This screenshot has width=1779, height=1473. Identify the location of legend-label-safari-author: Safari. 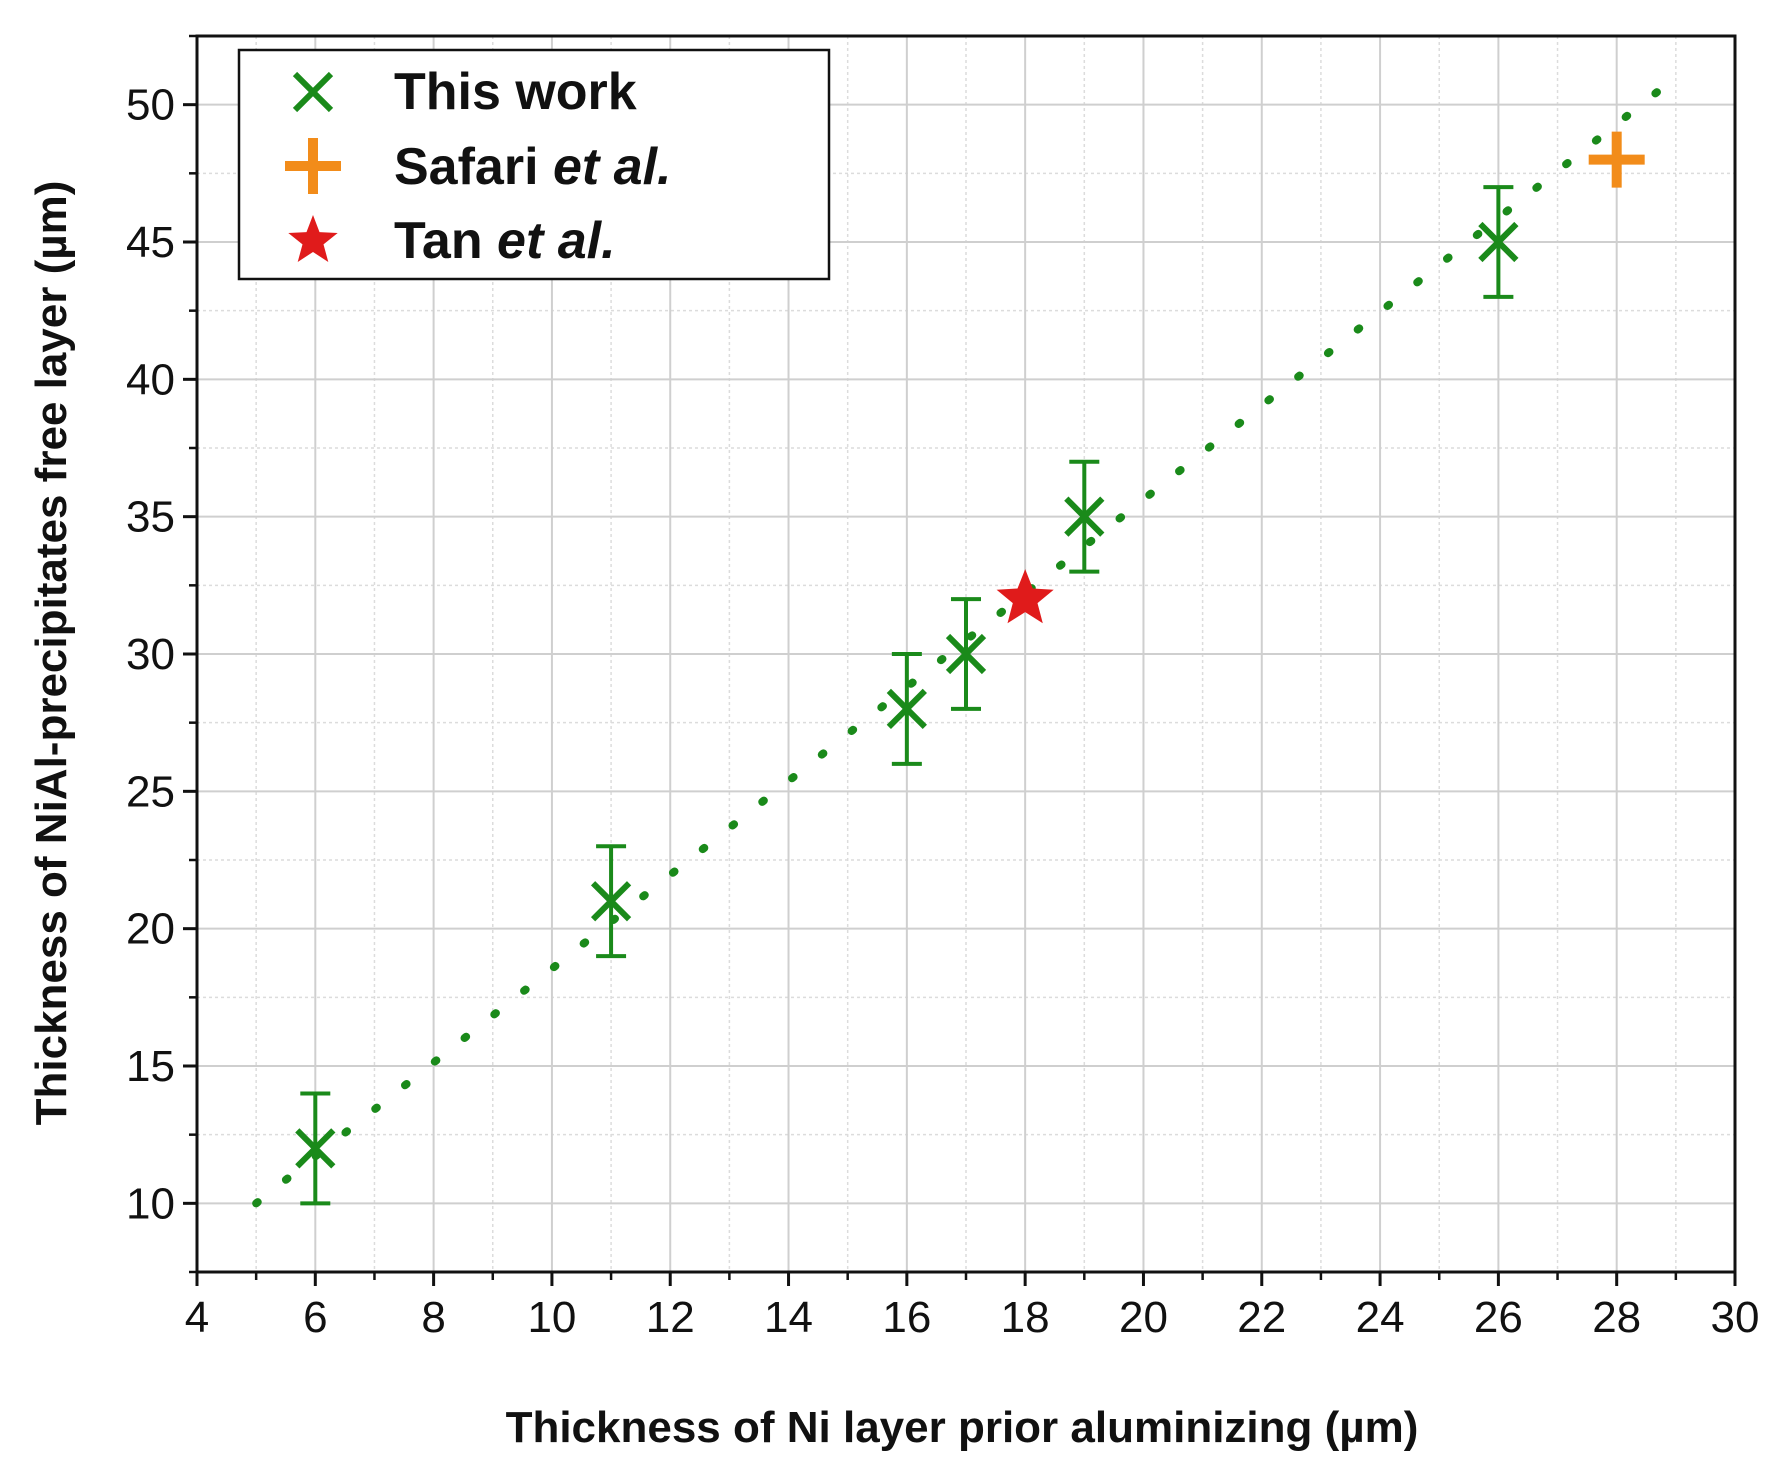
(473, 167).